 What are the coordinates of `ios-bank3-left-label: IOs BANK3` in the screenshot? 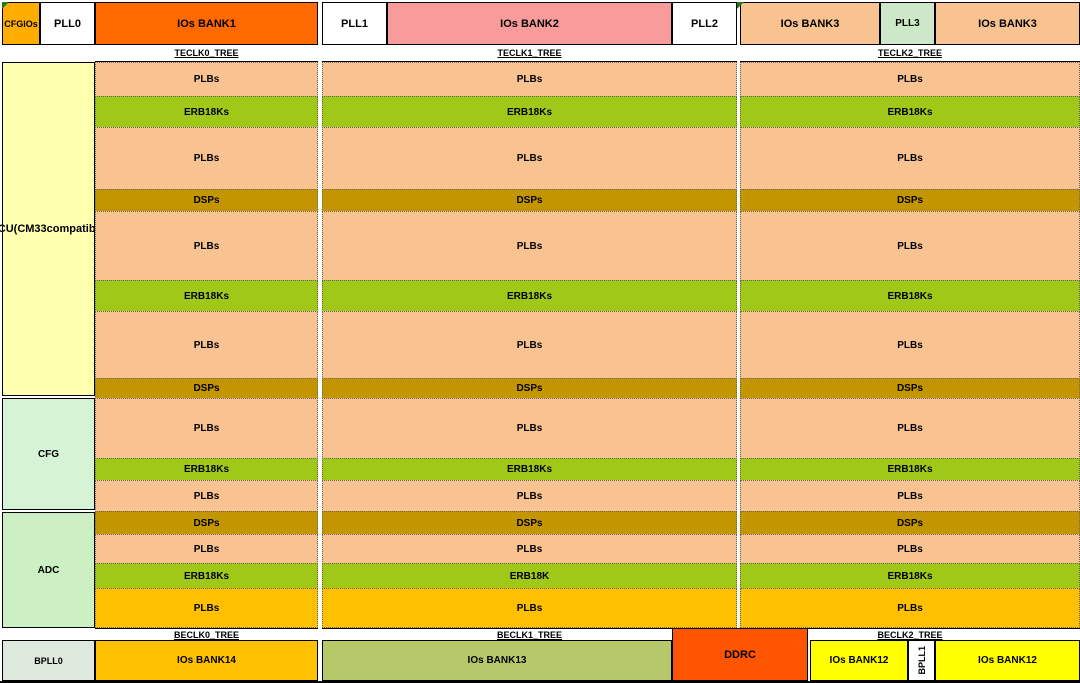 It's located at (810, 23).